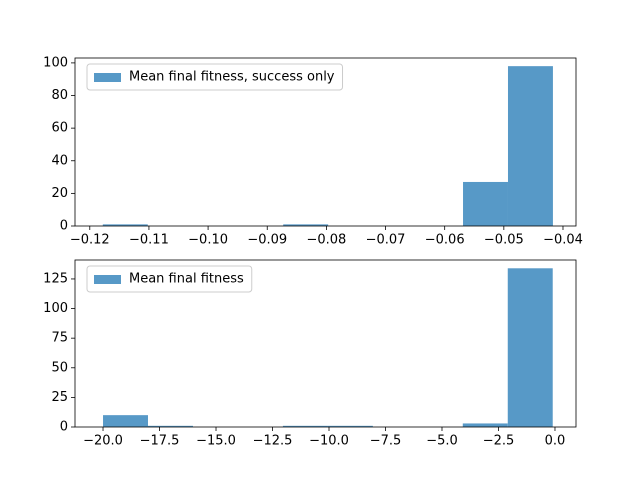 The image size is (640, 480). I want to click on x-tick-label: −0.07, so click(386, 240).